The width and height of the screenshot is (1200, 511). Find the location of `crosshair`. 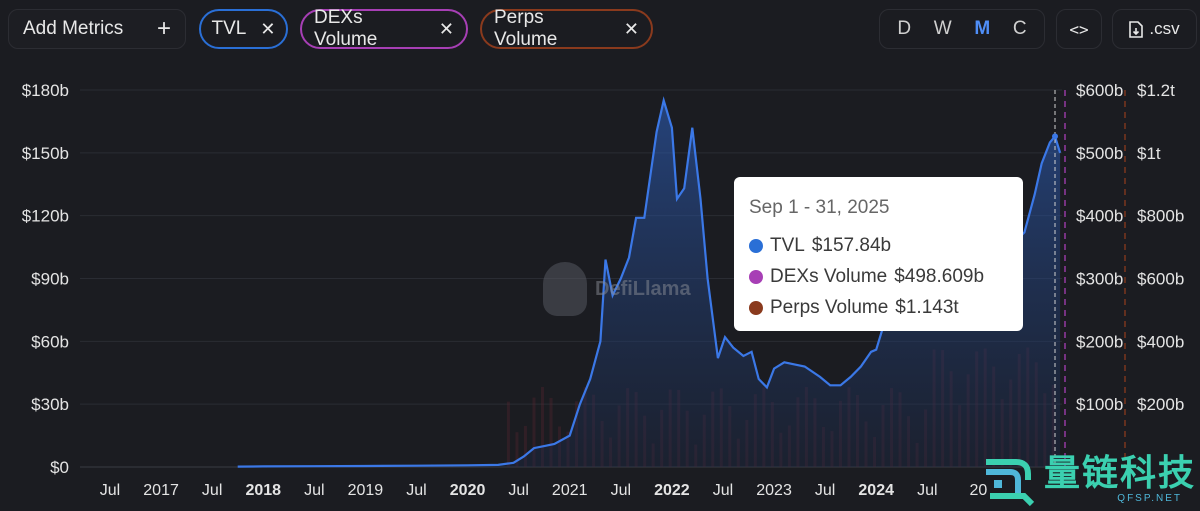

crosshair is located at coordinates (1089, 278).